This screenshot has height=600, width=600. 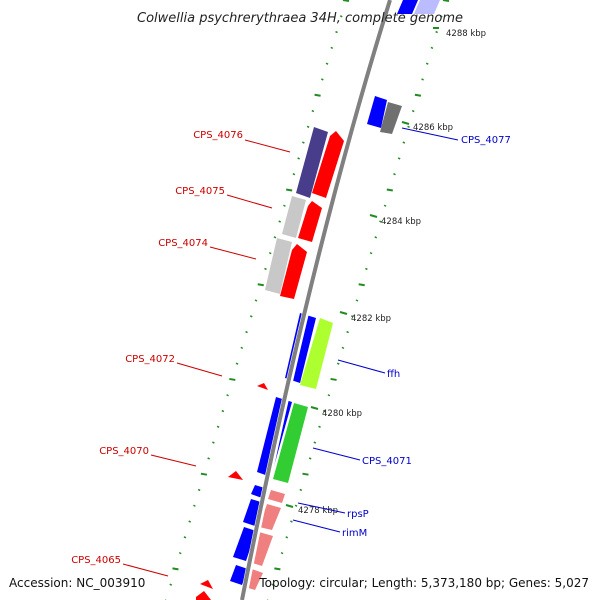 I want to click on gene-feature-top-lightblue, so click(x=427, y=7).